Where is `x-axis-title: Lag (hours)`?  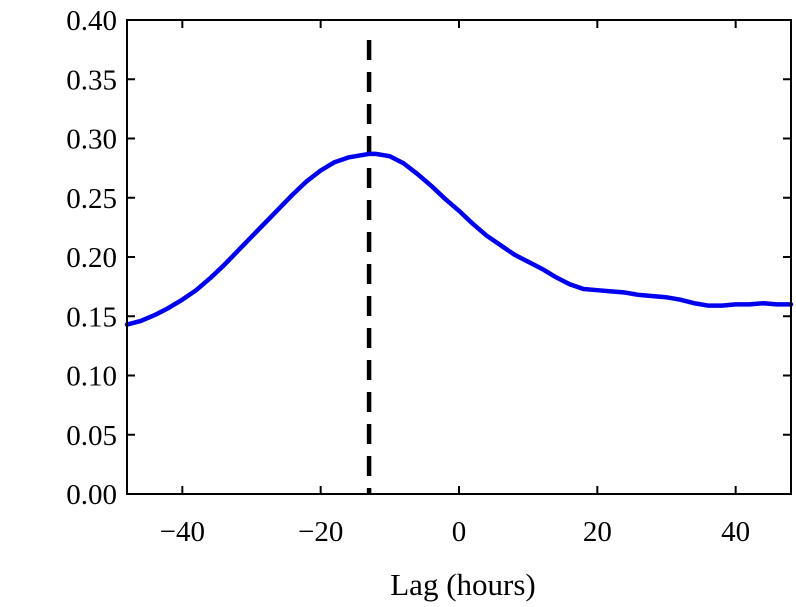 x-axis-title: Lag (hours) is located at coordinates (462, 584).